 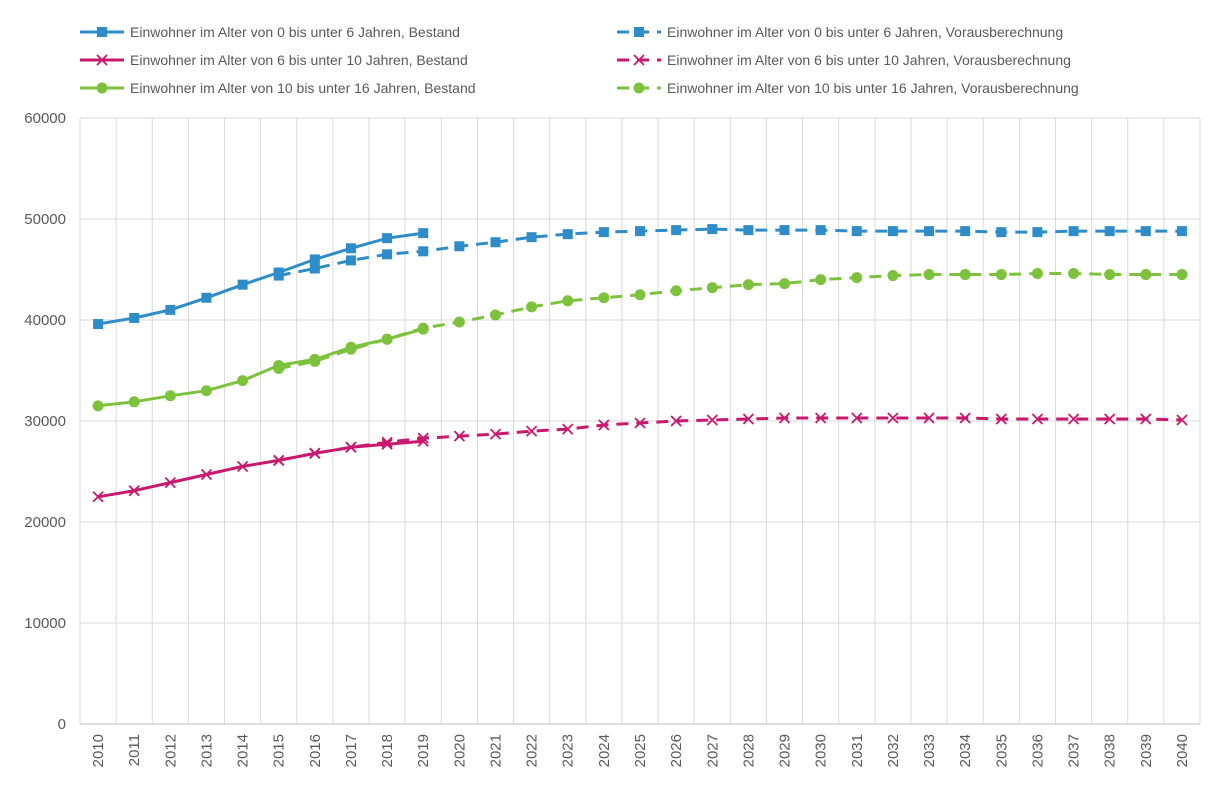 What do you see at coordinates (1182, 750) in the screenshot?
I see `x-tick-label: 2040` at bounding box center [1182, 750].